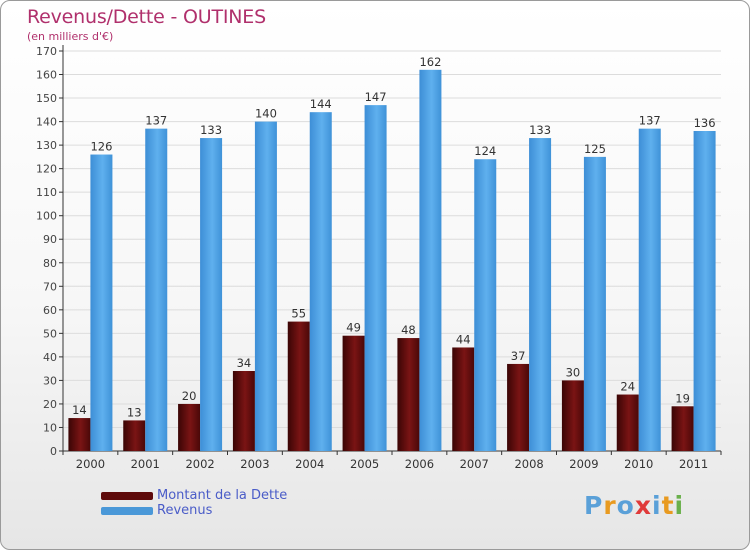  Describe the element at coordinates (298, 314) in the screenshot. I see `value-label-dette: 55` at that location.